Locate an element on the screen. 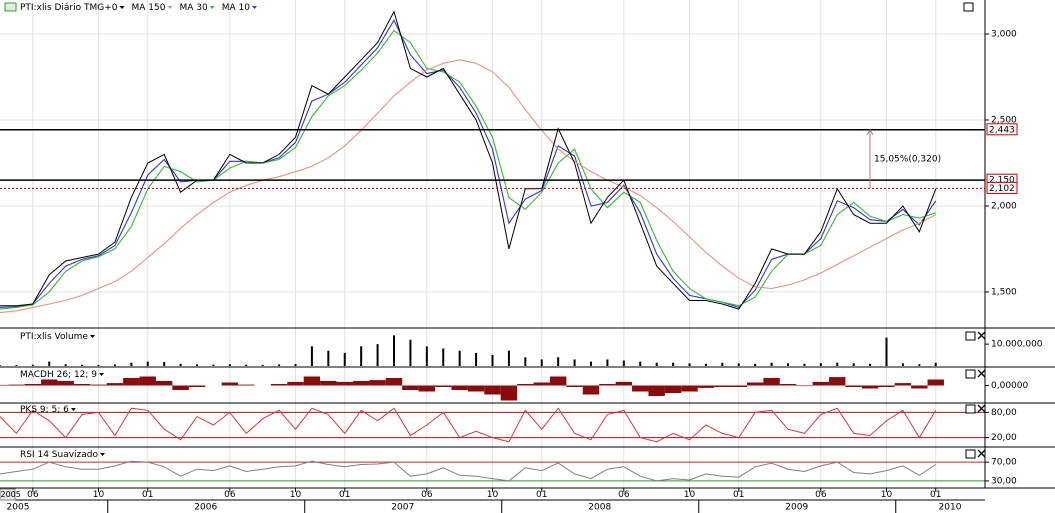 This screenshot has height=513, width=1055. year-label: 2008 is located at coordinates (599, 508).